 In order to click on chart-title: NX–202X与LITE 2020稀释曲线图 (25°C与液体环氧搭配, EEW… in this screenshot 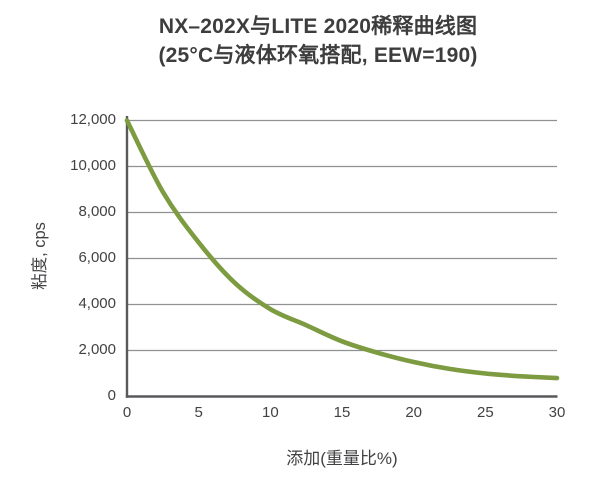, I will do `click(318, 41)`.